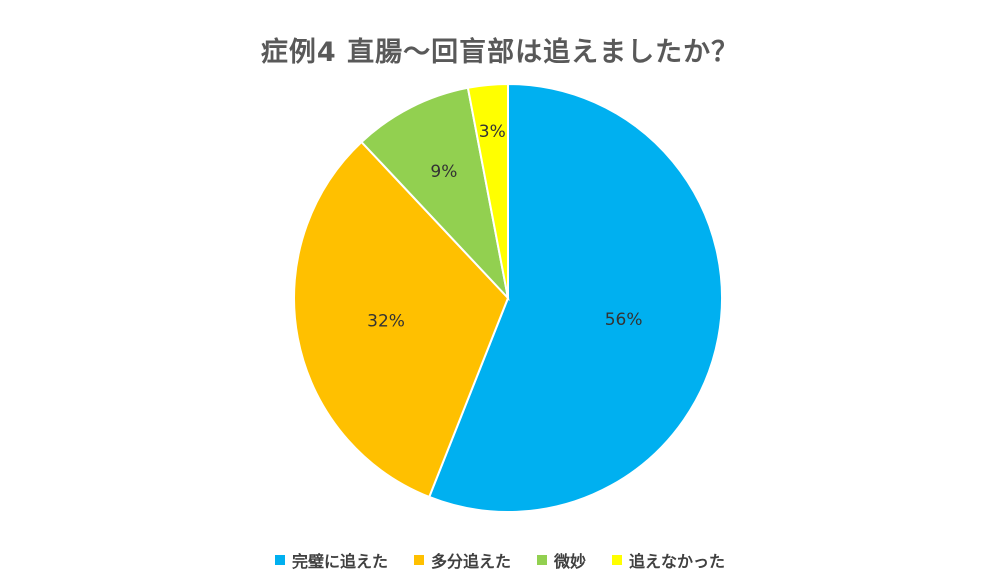 The image size is (1000, 586). I want to click on data-label: 3%, so click(492, 132).